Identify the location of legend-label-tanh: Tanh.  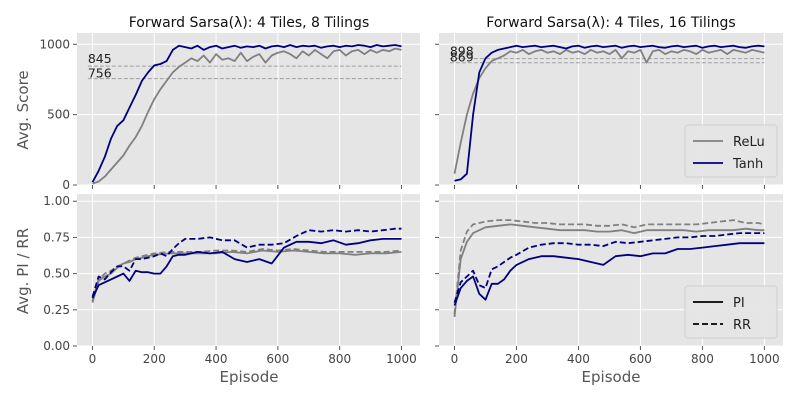
(747, 164).